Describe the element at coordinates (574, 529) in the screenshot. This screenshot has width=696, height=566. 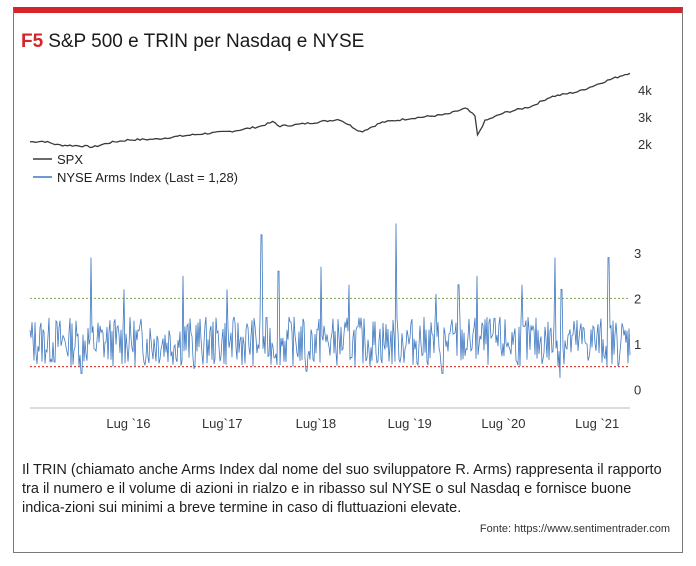
I see `figure-source: Fonte: https://www.sentimentrader.com` at that location.